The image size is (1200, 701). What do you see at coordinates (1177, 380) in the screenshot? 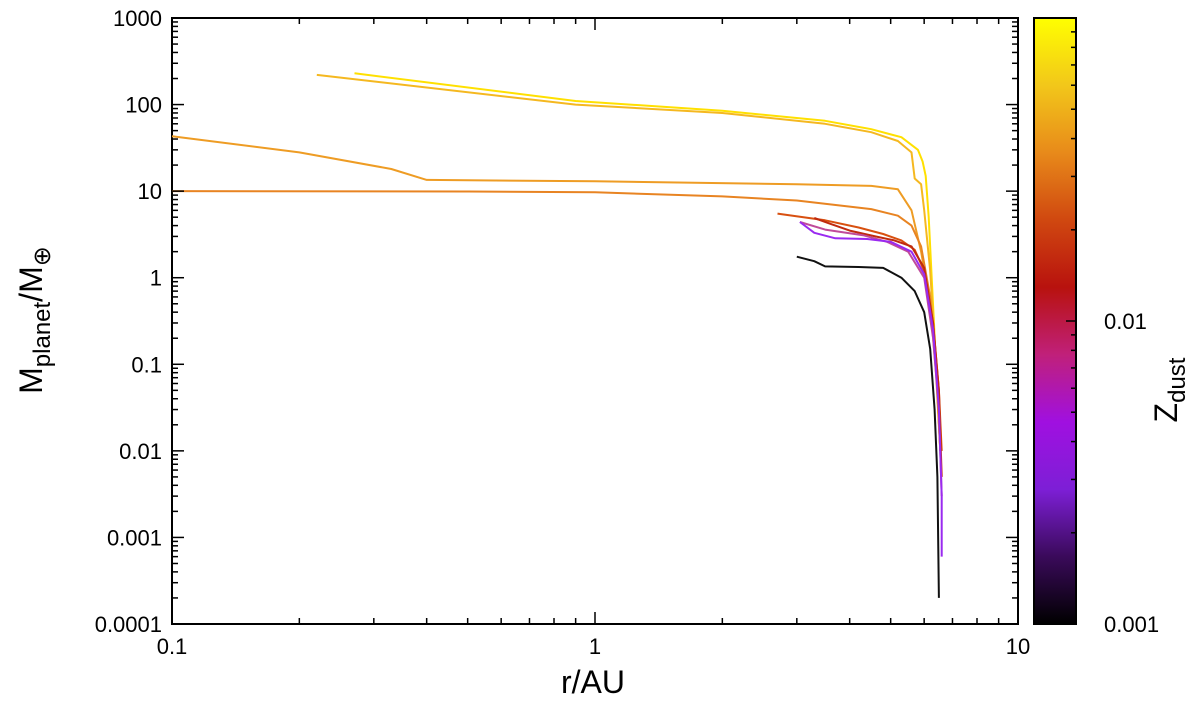
I see `colorbar-title-sub: dust` at bounding box center [1177, 380].